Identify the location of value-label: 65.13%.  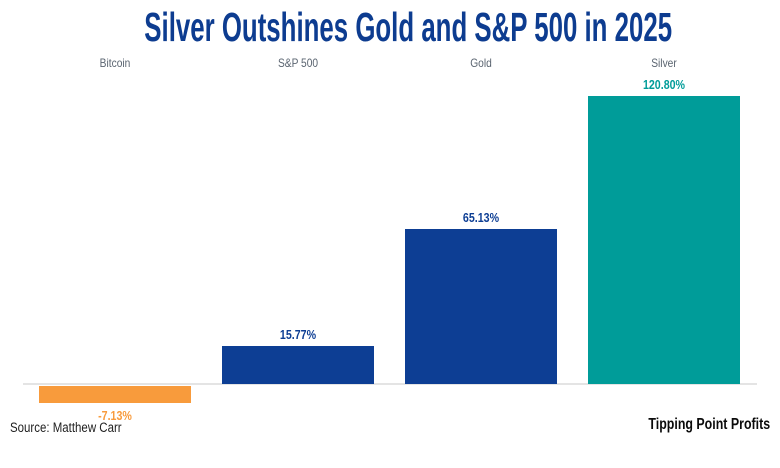
(481, 217).